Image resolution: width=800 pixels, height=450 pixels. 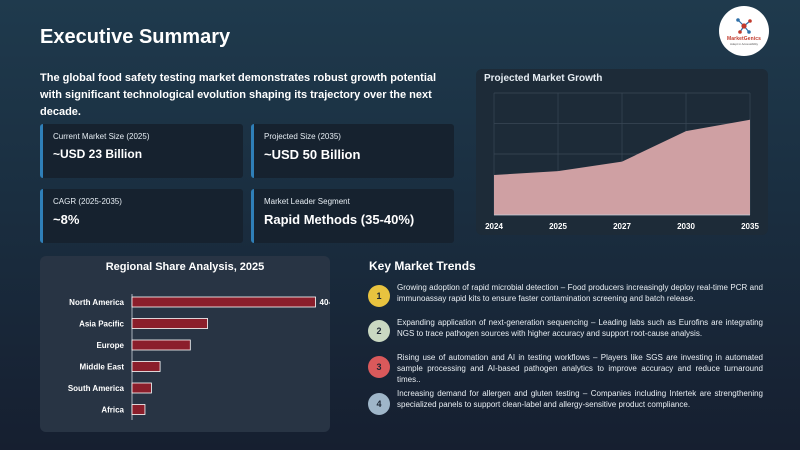 What do you see at coordinates (379, 367) in the screenshot?
I see `trend-number-badge: 3` at bounding box center [379, 367].